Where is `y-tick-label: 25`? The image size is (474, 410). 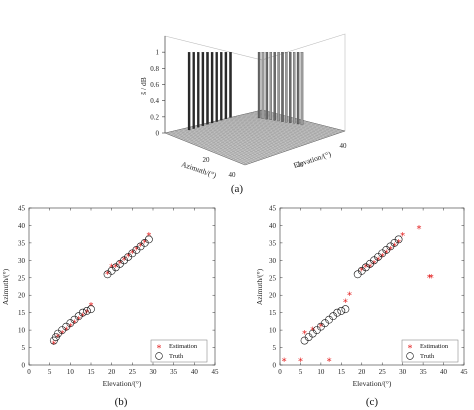 y-tick-label: 25 is located at coordinates (22, 278).